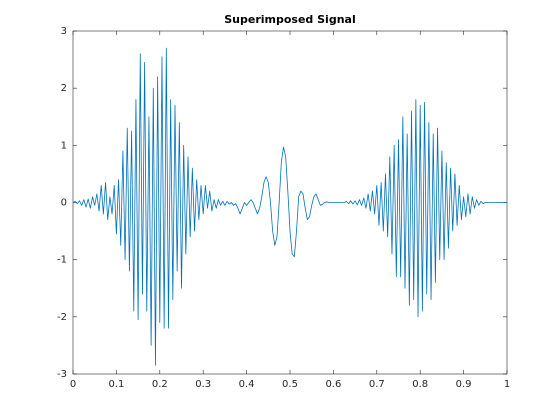 This screenshot has width=560, height=420. Describe the element at coordinates (247, 384) in the screenshot. I see `x-tick-label: 0.4` at that location.